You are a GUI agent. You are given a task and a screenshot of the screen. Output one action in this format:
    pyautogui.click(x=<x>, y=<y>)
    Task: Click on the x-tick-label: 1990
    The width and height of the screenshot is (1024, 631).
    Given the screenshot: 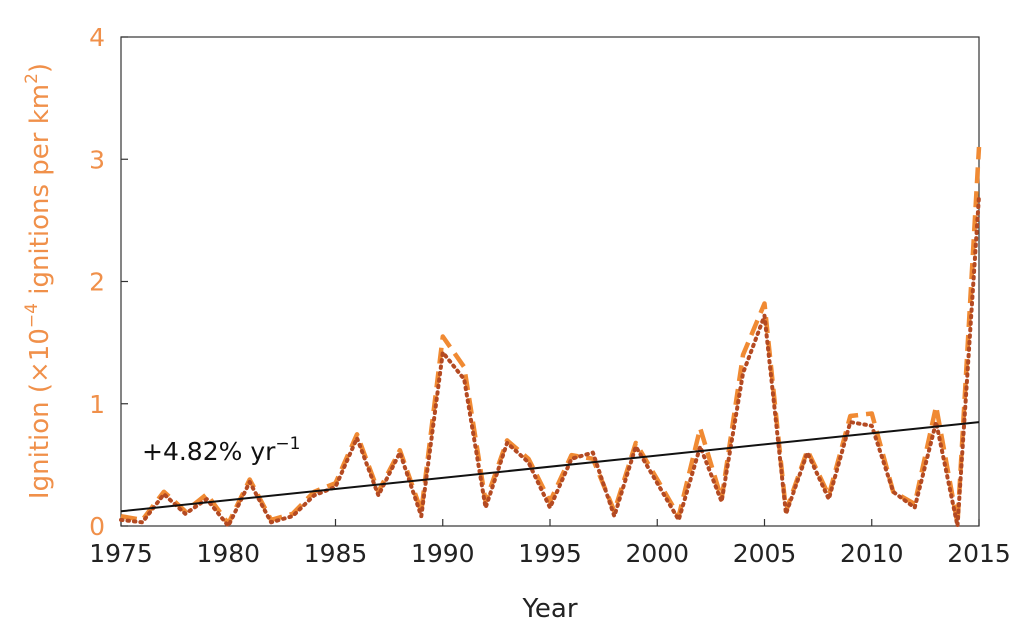 What is the action you would take?
    pyautogui.click(x=443, y=553)
    